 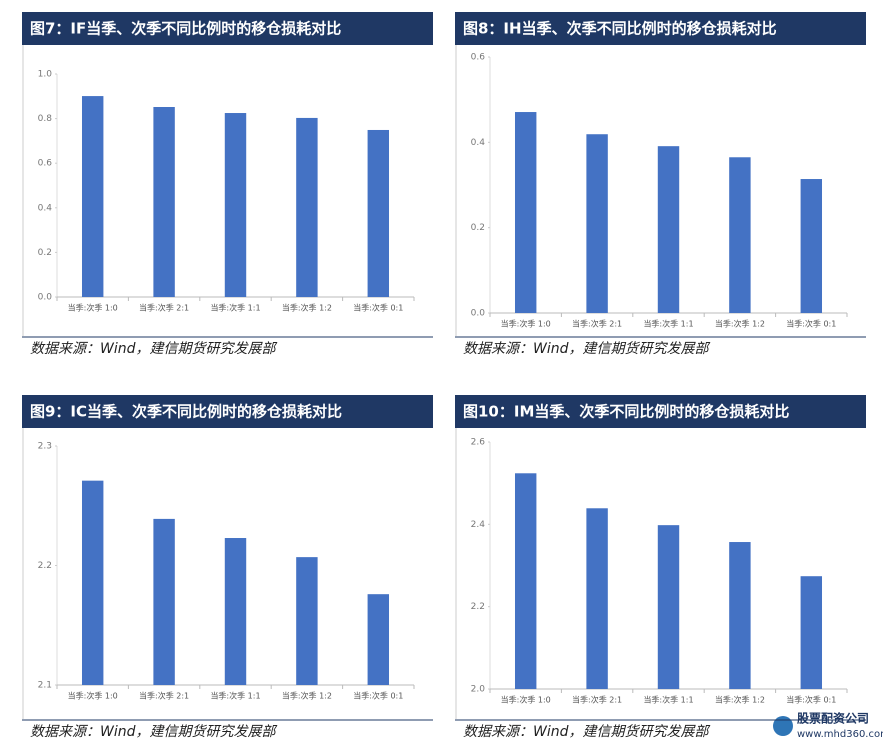 What do you see at coordinates (840, 734) in the screenshot?
I see `watermark-url: www.mhd360.com` at bounding box center [840, 734].